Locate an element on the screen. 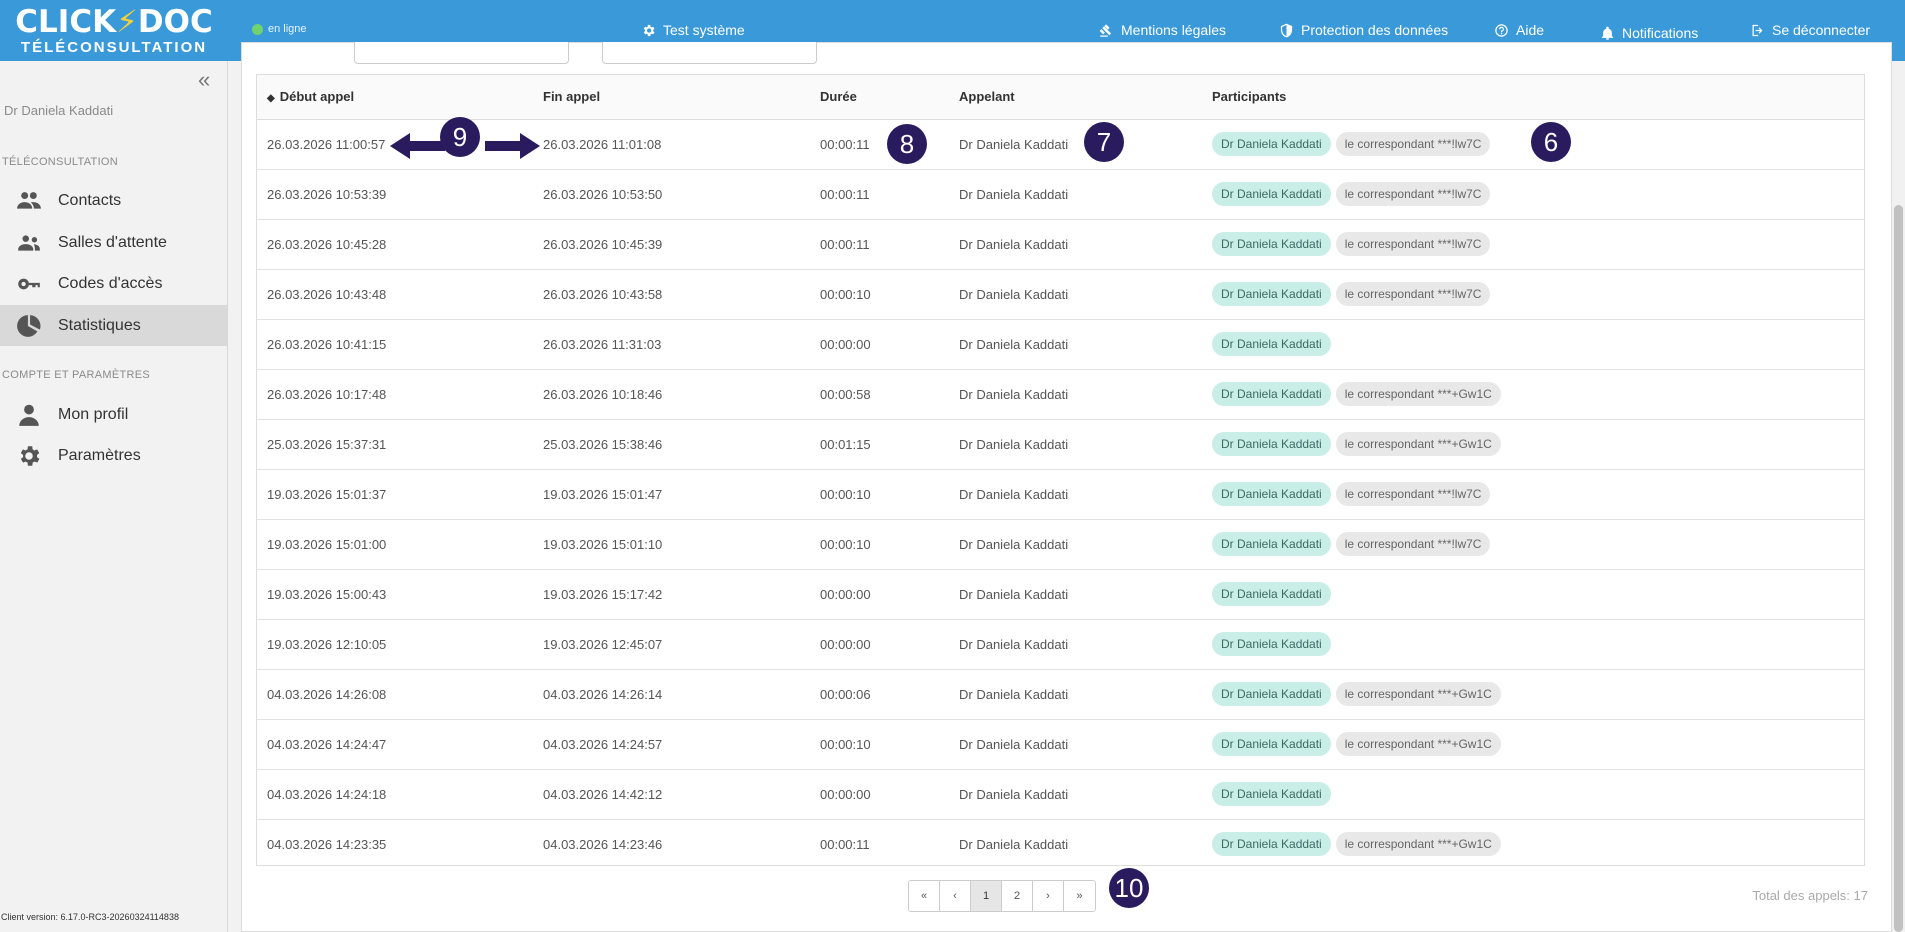 The image size is (1905, 932). key-icon is located at coordinates (29, 284).